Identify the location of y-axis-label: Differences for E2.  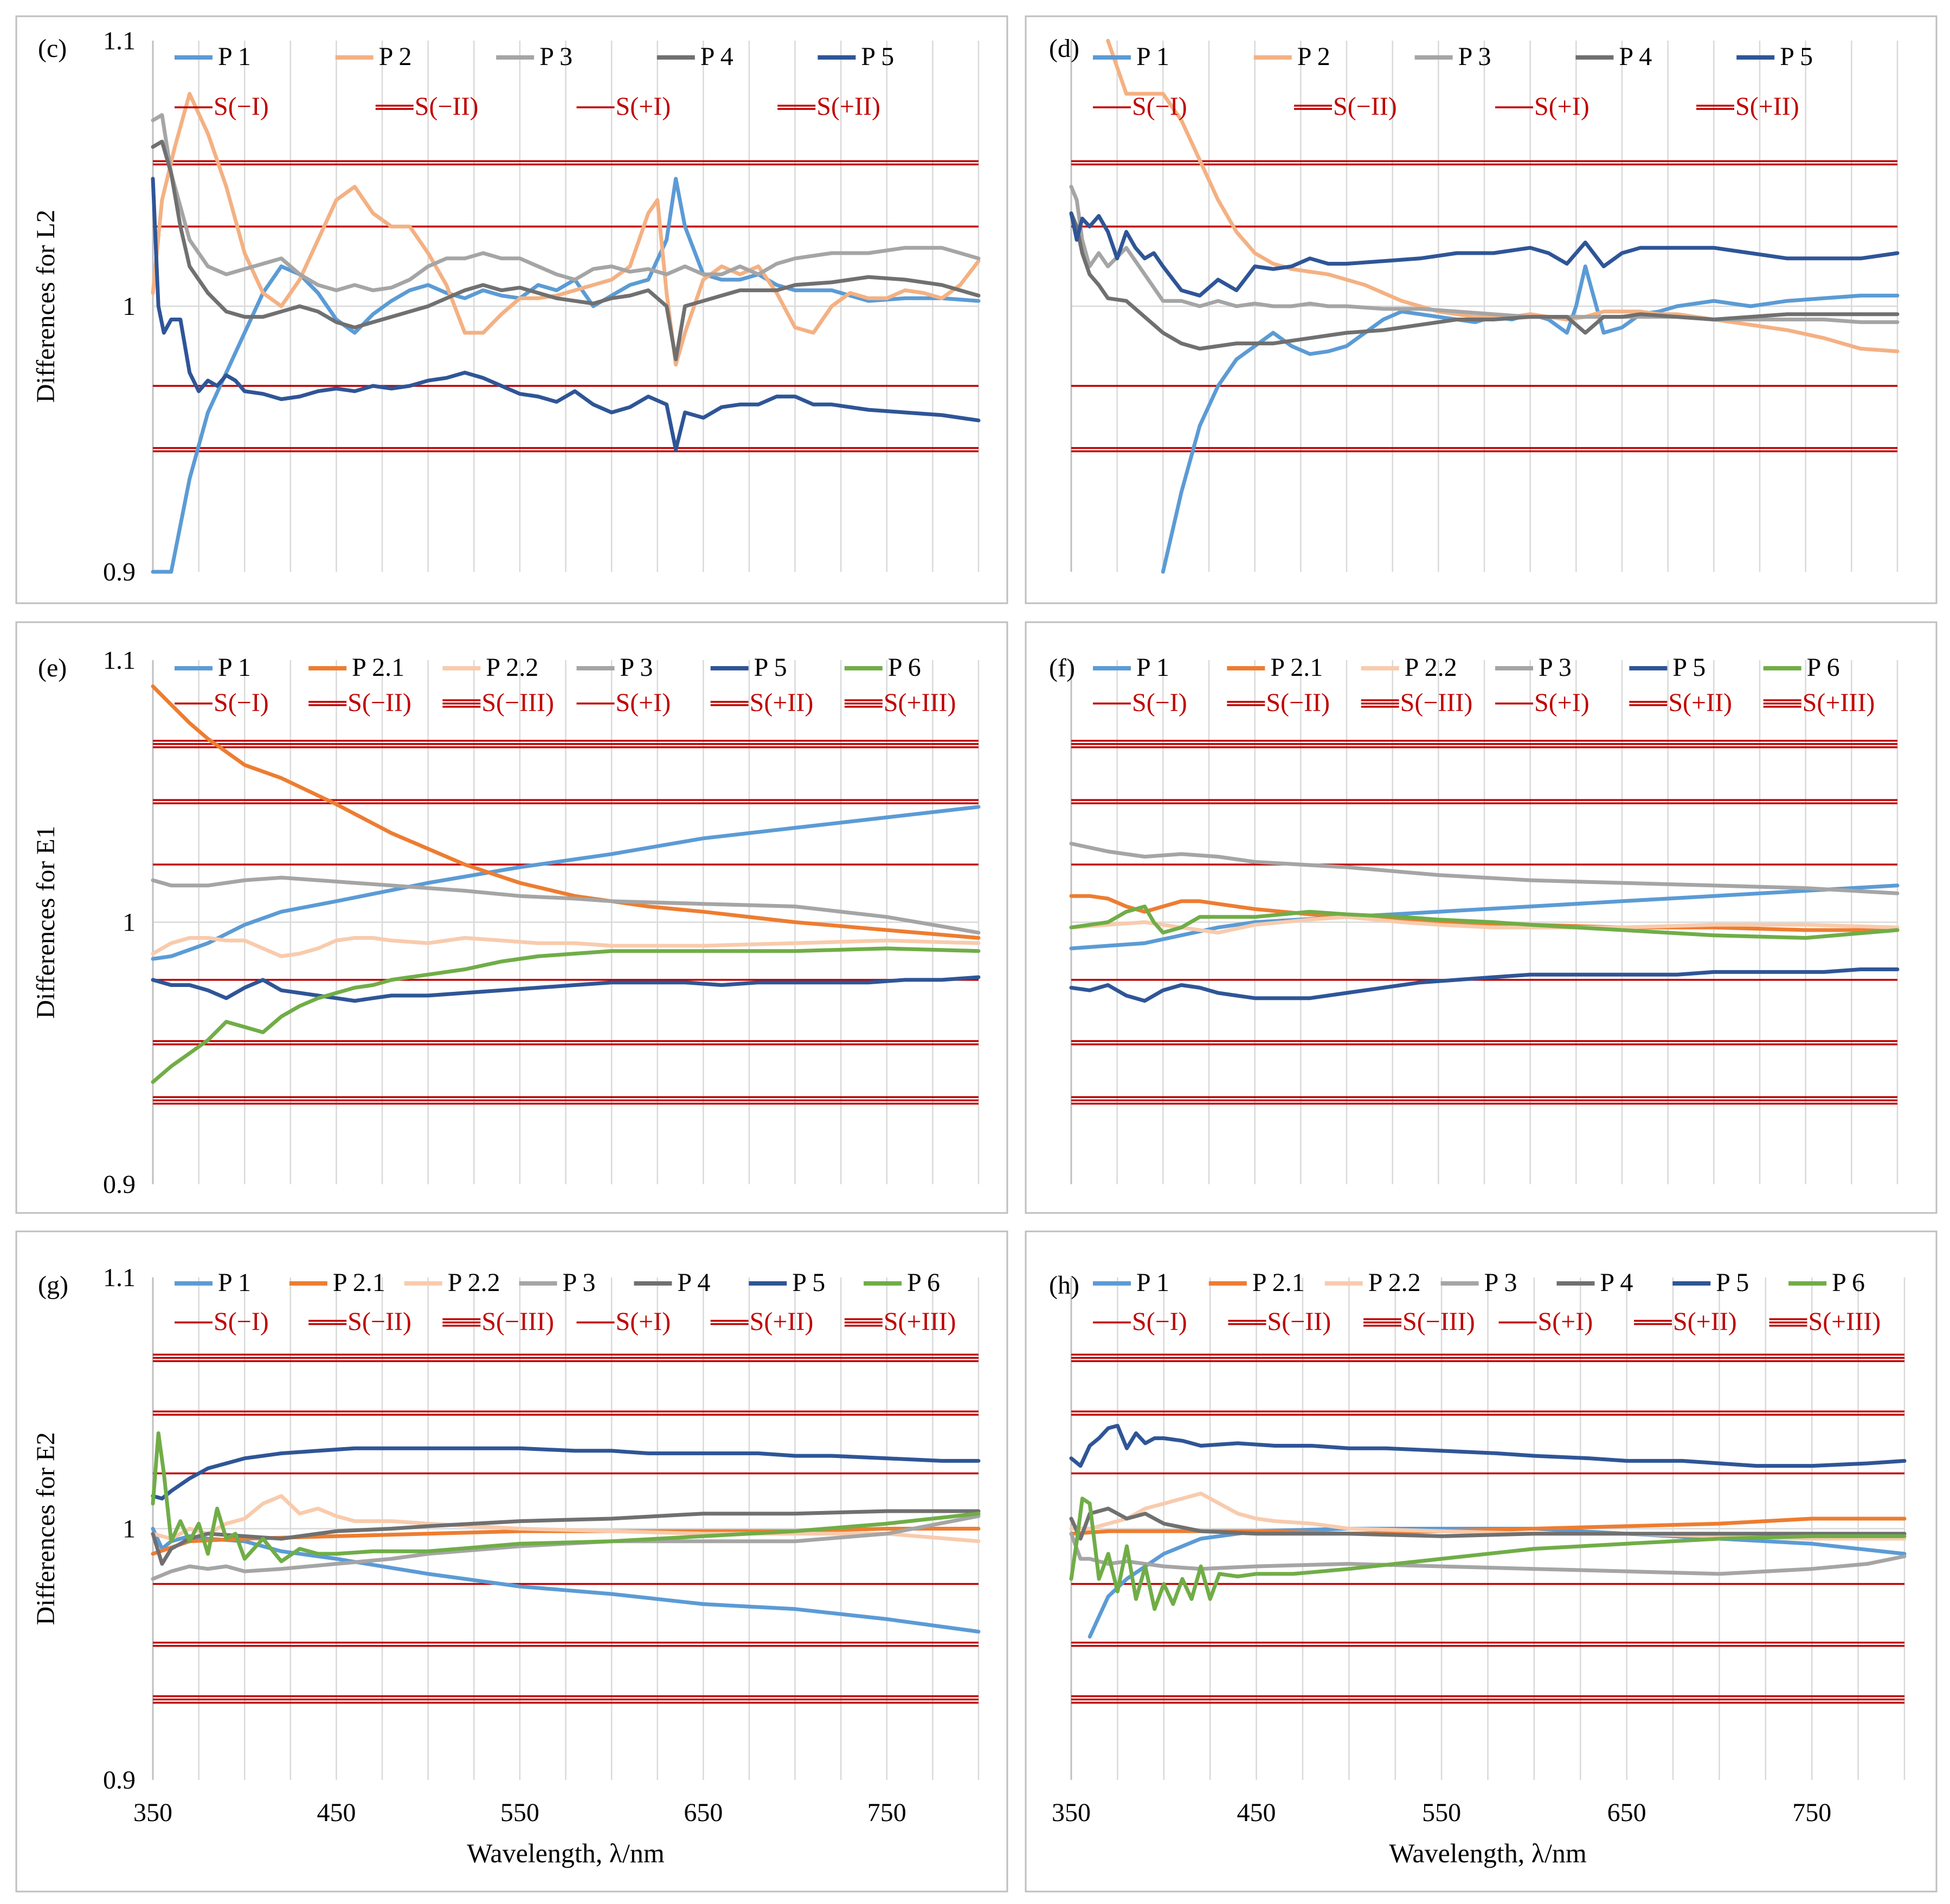
(45, 1528).